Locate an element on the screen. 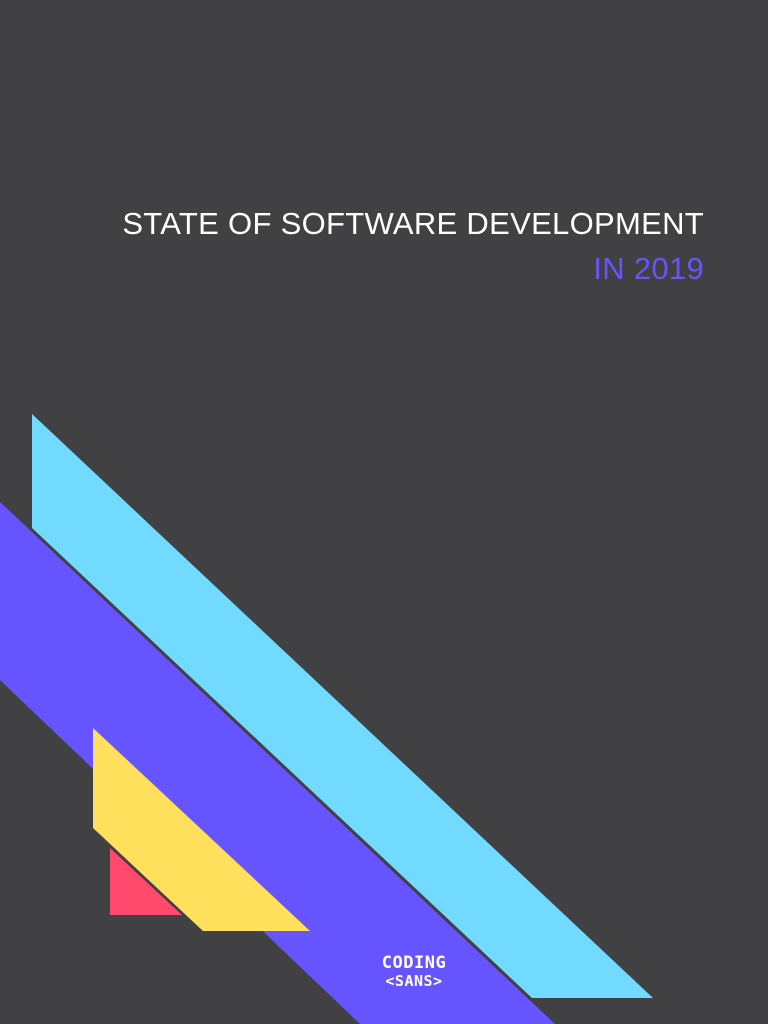  logo-line2: <SANS> is located at coordinates (414, 981).